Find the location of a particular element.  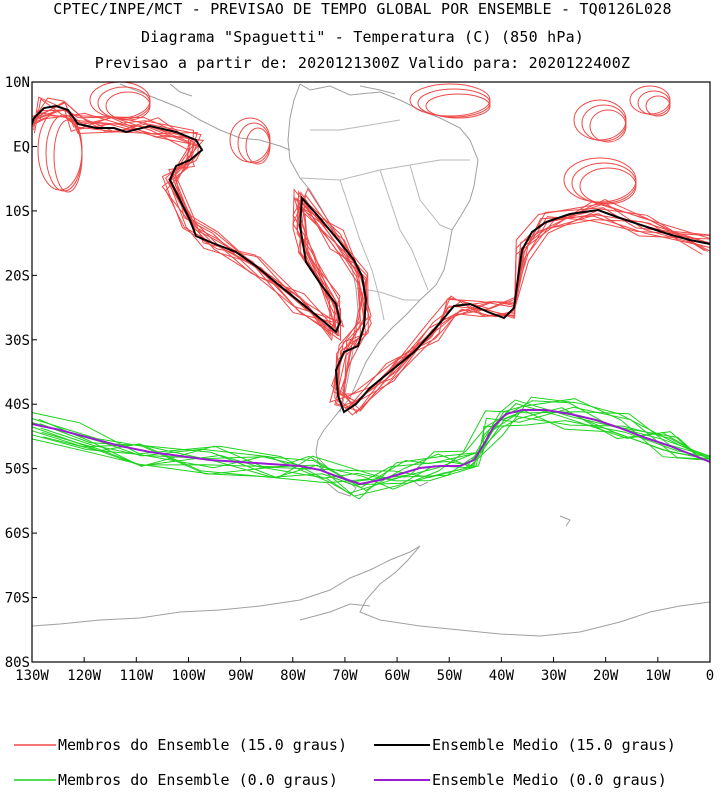

lat-tick-label: 10N is located at coordinates (17, 83).